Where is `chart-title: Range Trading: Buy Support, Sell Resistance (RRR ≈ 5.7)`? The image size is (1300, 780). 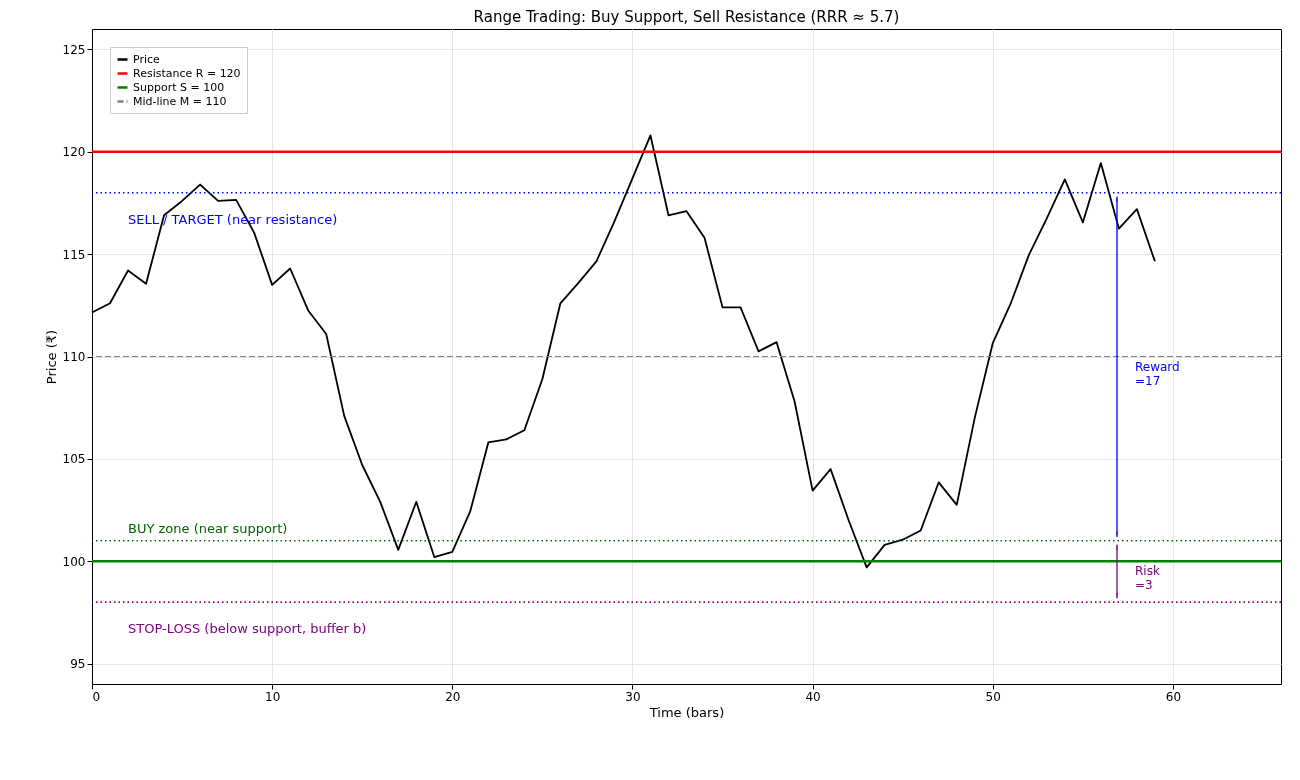 chart-title: Range Trading: Buy Support, Sell Resistance (RRR ≈ 5.7) is located at coordinates (686, 17).